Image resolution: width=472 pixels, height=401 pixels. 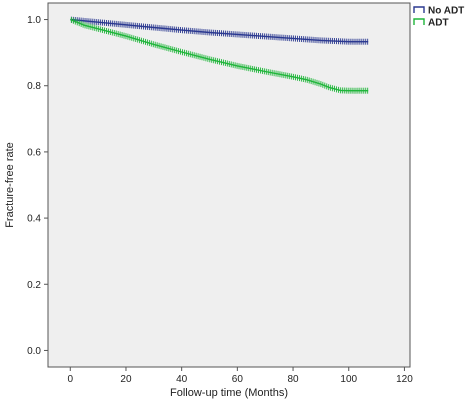 I want to click on x-tick-label: 80, so click(x=293, y=379).